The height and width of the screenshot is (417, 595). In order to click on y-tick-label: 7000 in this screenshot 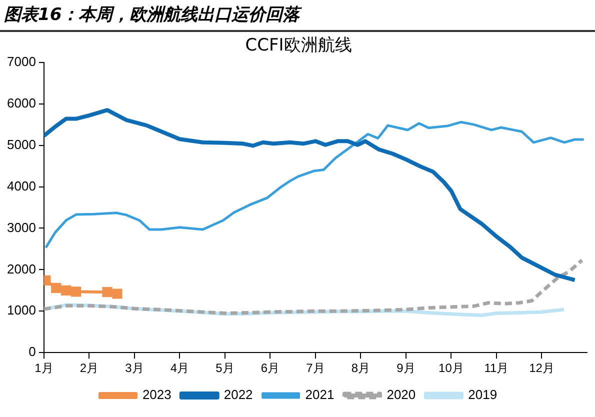, I will do `click(21, 61)`.